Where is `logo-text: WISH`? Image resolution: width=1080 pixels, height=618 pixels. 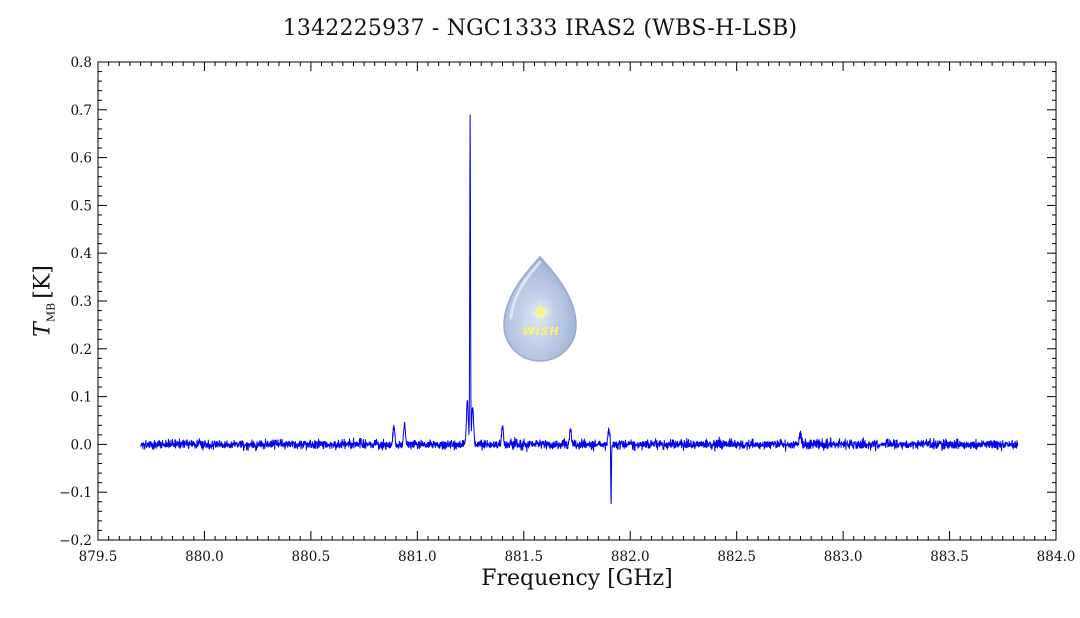
logo-text: WISH is located at coordinates (540, 331).